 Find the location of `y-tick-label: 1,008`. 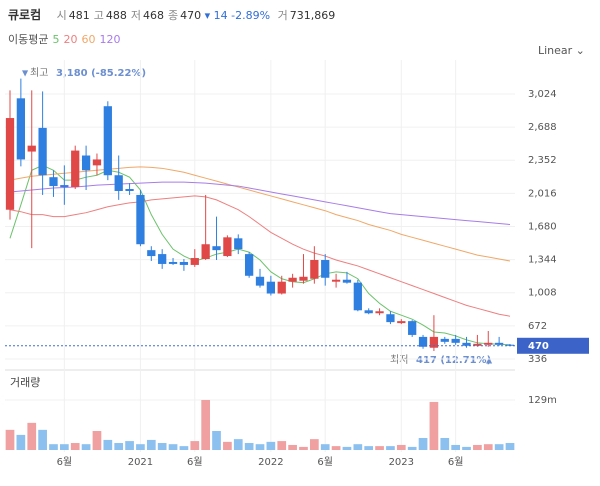

y-tick-label: 1,008 is located at coordinates (542, 293).